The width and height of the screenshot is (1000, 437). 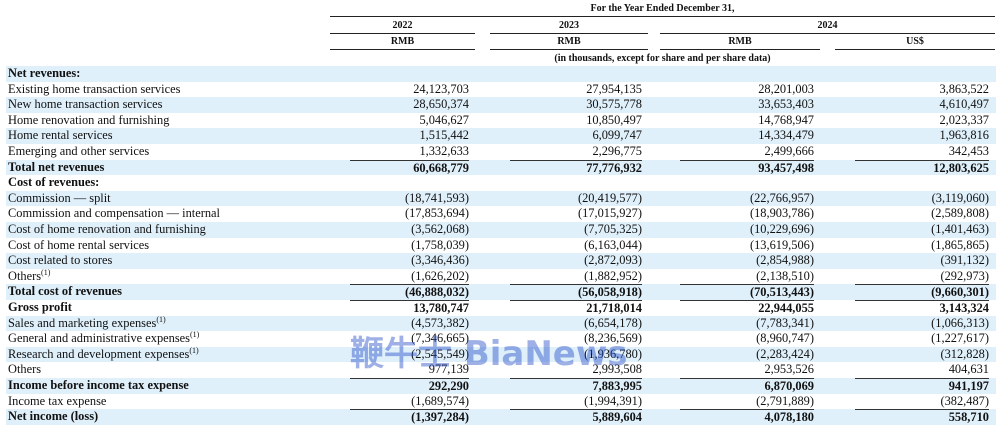 I want to click on cell-value: (2,138,510), so click(x=785, y=275).